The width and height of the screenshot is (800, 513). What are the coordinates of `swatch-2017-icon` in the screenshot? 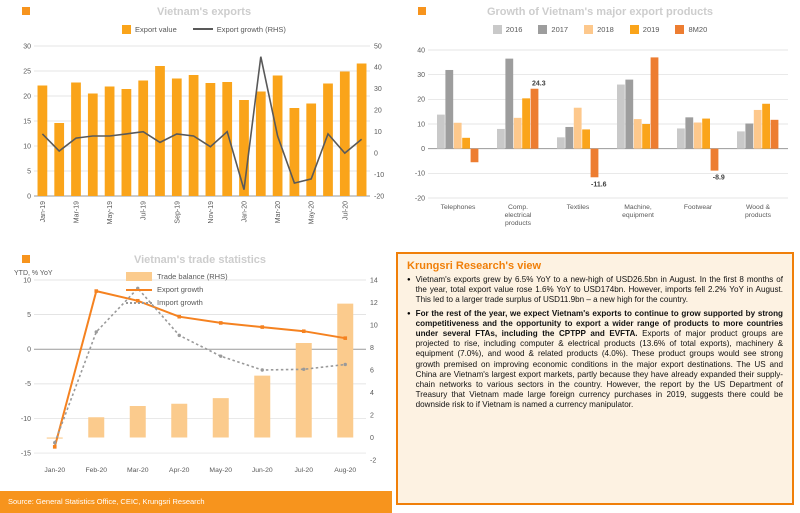 It's located at (543, 29).